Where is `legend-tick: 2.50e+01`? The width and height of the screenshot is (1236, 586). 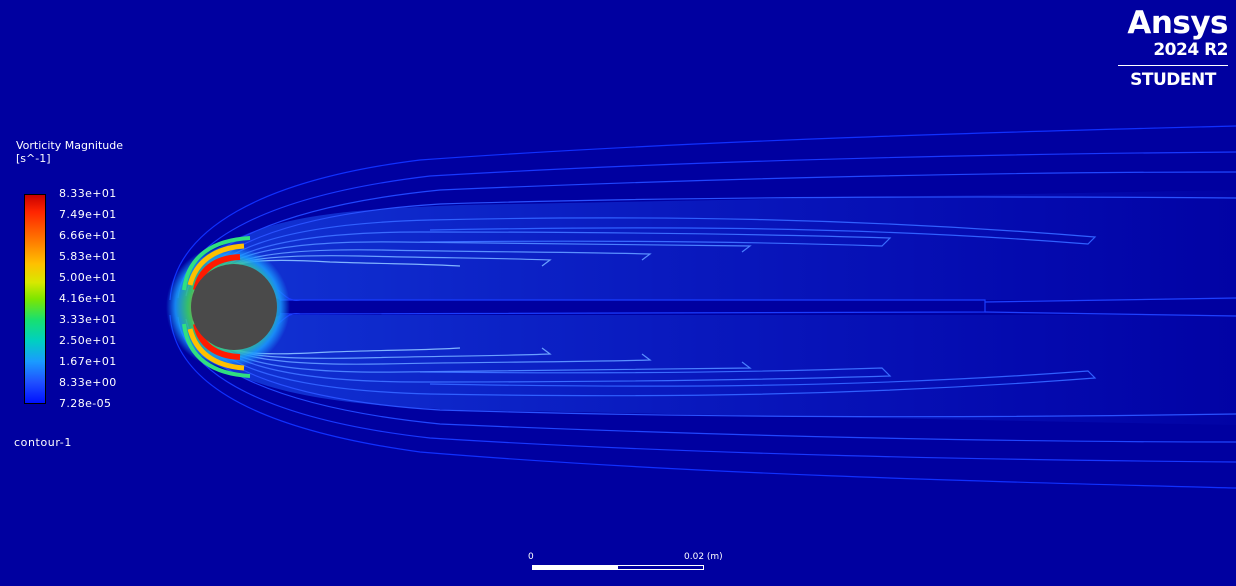 legend-tick: 2.50e+01 is located at coordinates (88, 340).